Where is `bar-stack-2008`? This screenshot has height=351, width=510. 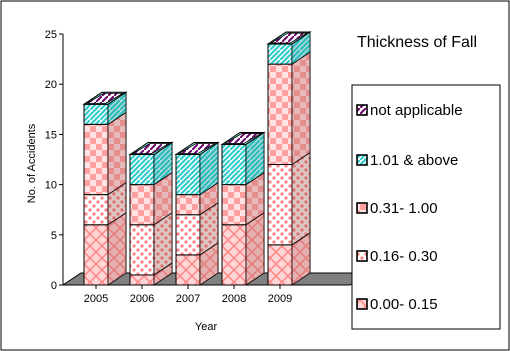 bar-stack-2008 is located at coordinates (243, 208).